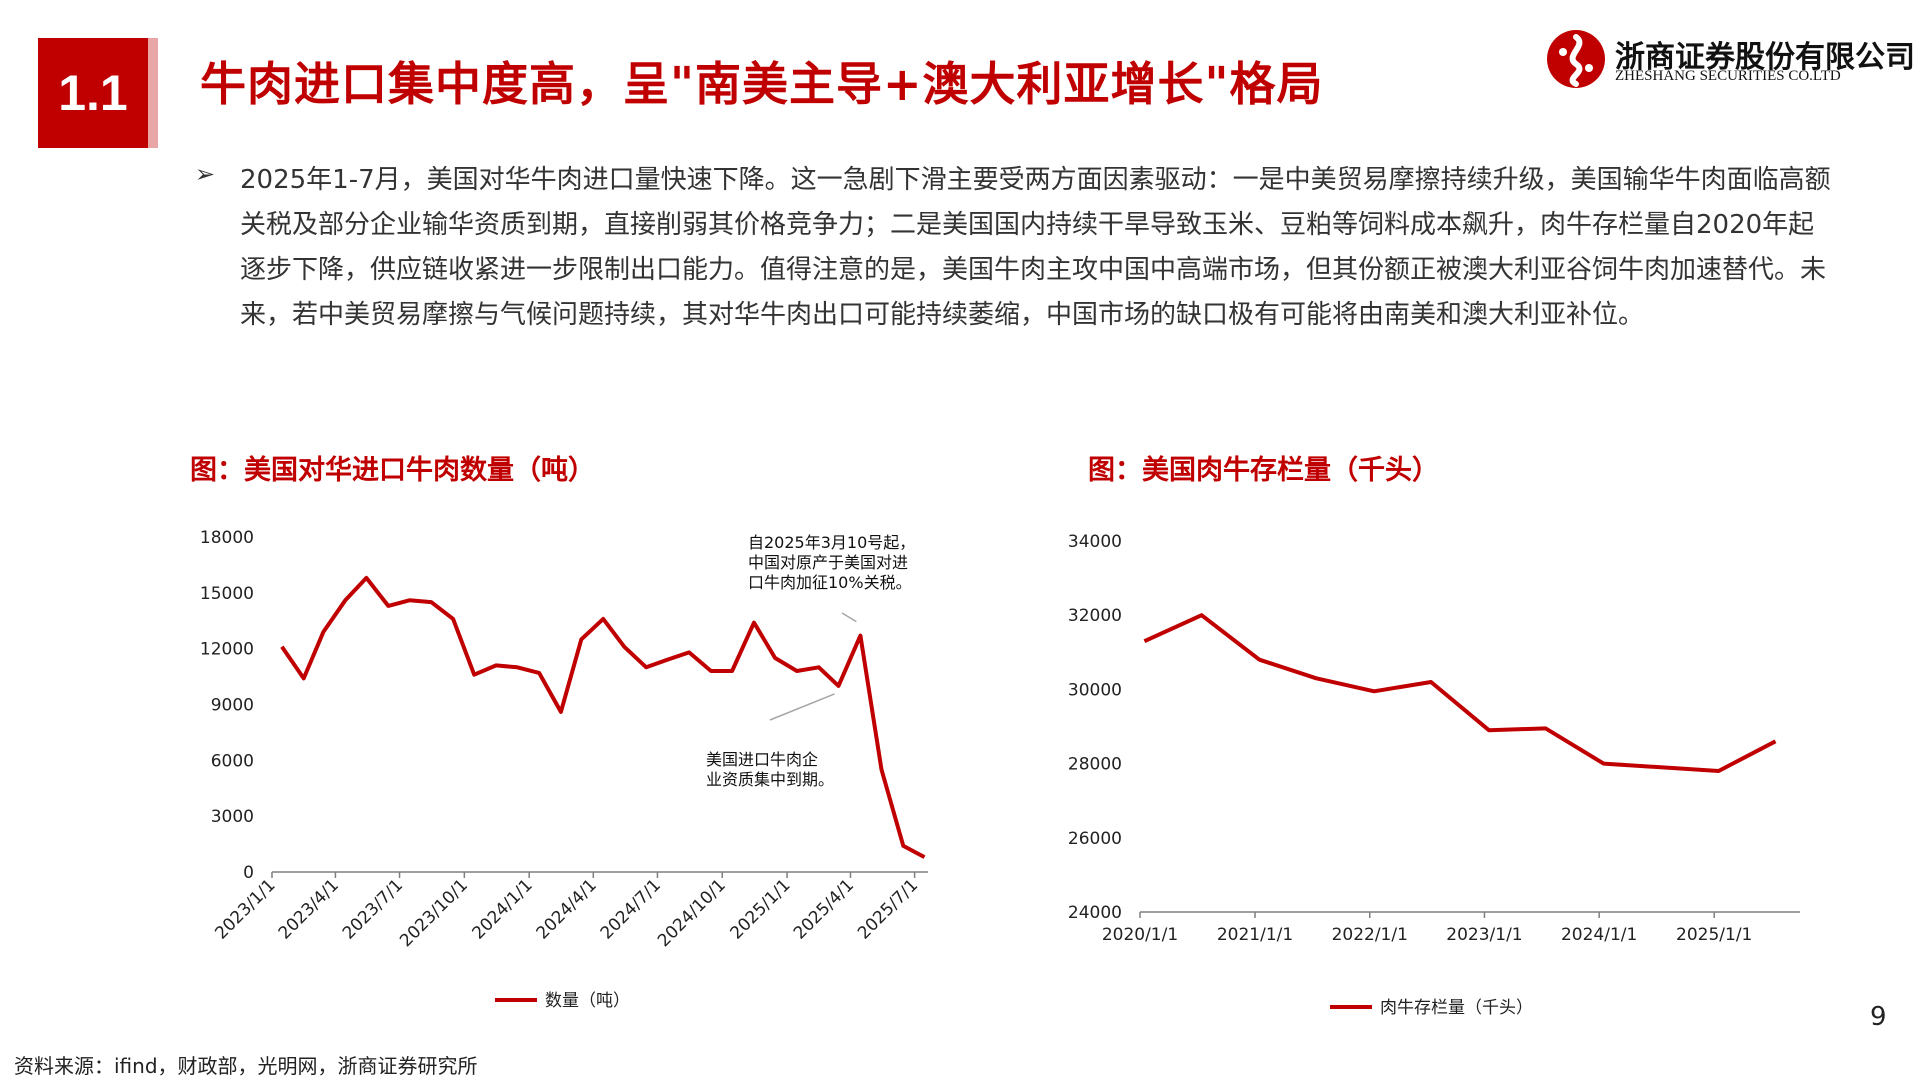 The image size is (1920, 1080). Describe the element at coordinates (232, 761) in the screenshot. I see `chart1-y-tick-2: 6000` at that location.